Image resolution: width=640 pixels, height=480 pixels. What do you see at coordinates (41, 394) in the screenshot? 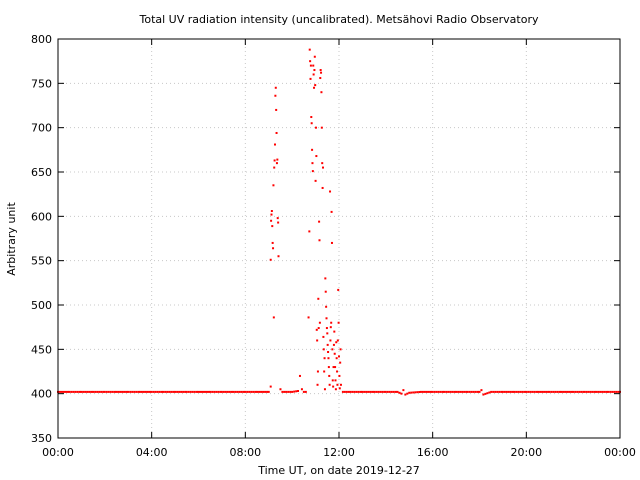
I see `y-tick-label: 400` at bounding box center [41, 394].